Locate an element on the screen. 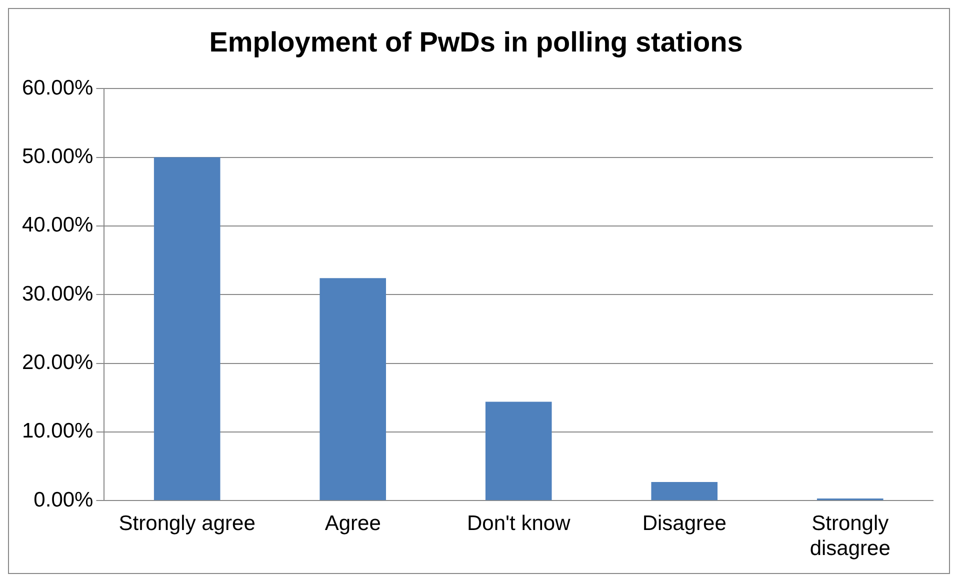 The image size is (959, 582). x-tick-label: Don't know is located at coordinates (519, 523).